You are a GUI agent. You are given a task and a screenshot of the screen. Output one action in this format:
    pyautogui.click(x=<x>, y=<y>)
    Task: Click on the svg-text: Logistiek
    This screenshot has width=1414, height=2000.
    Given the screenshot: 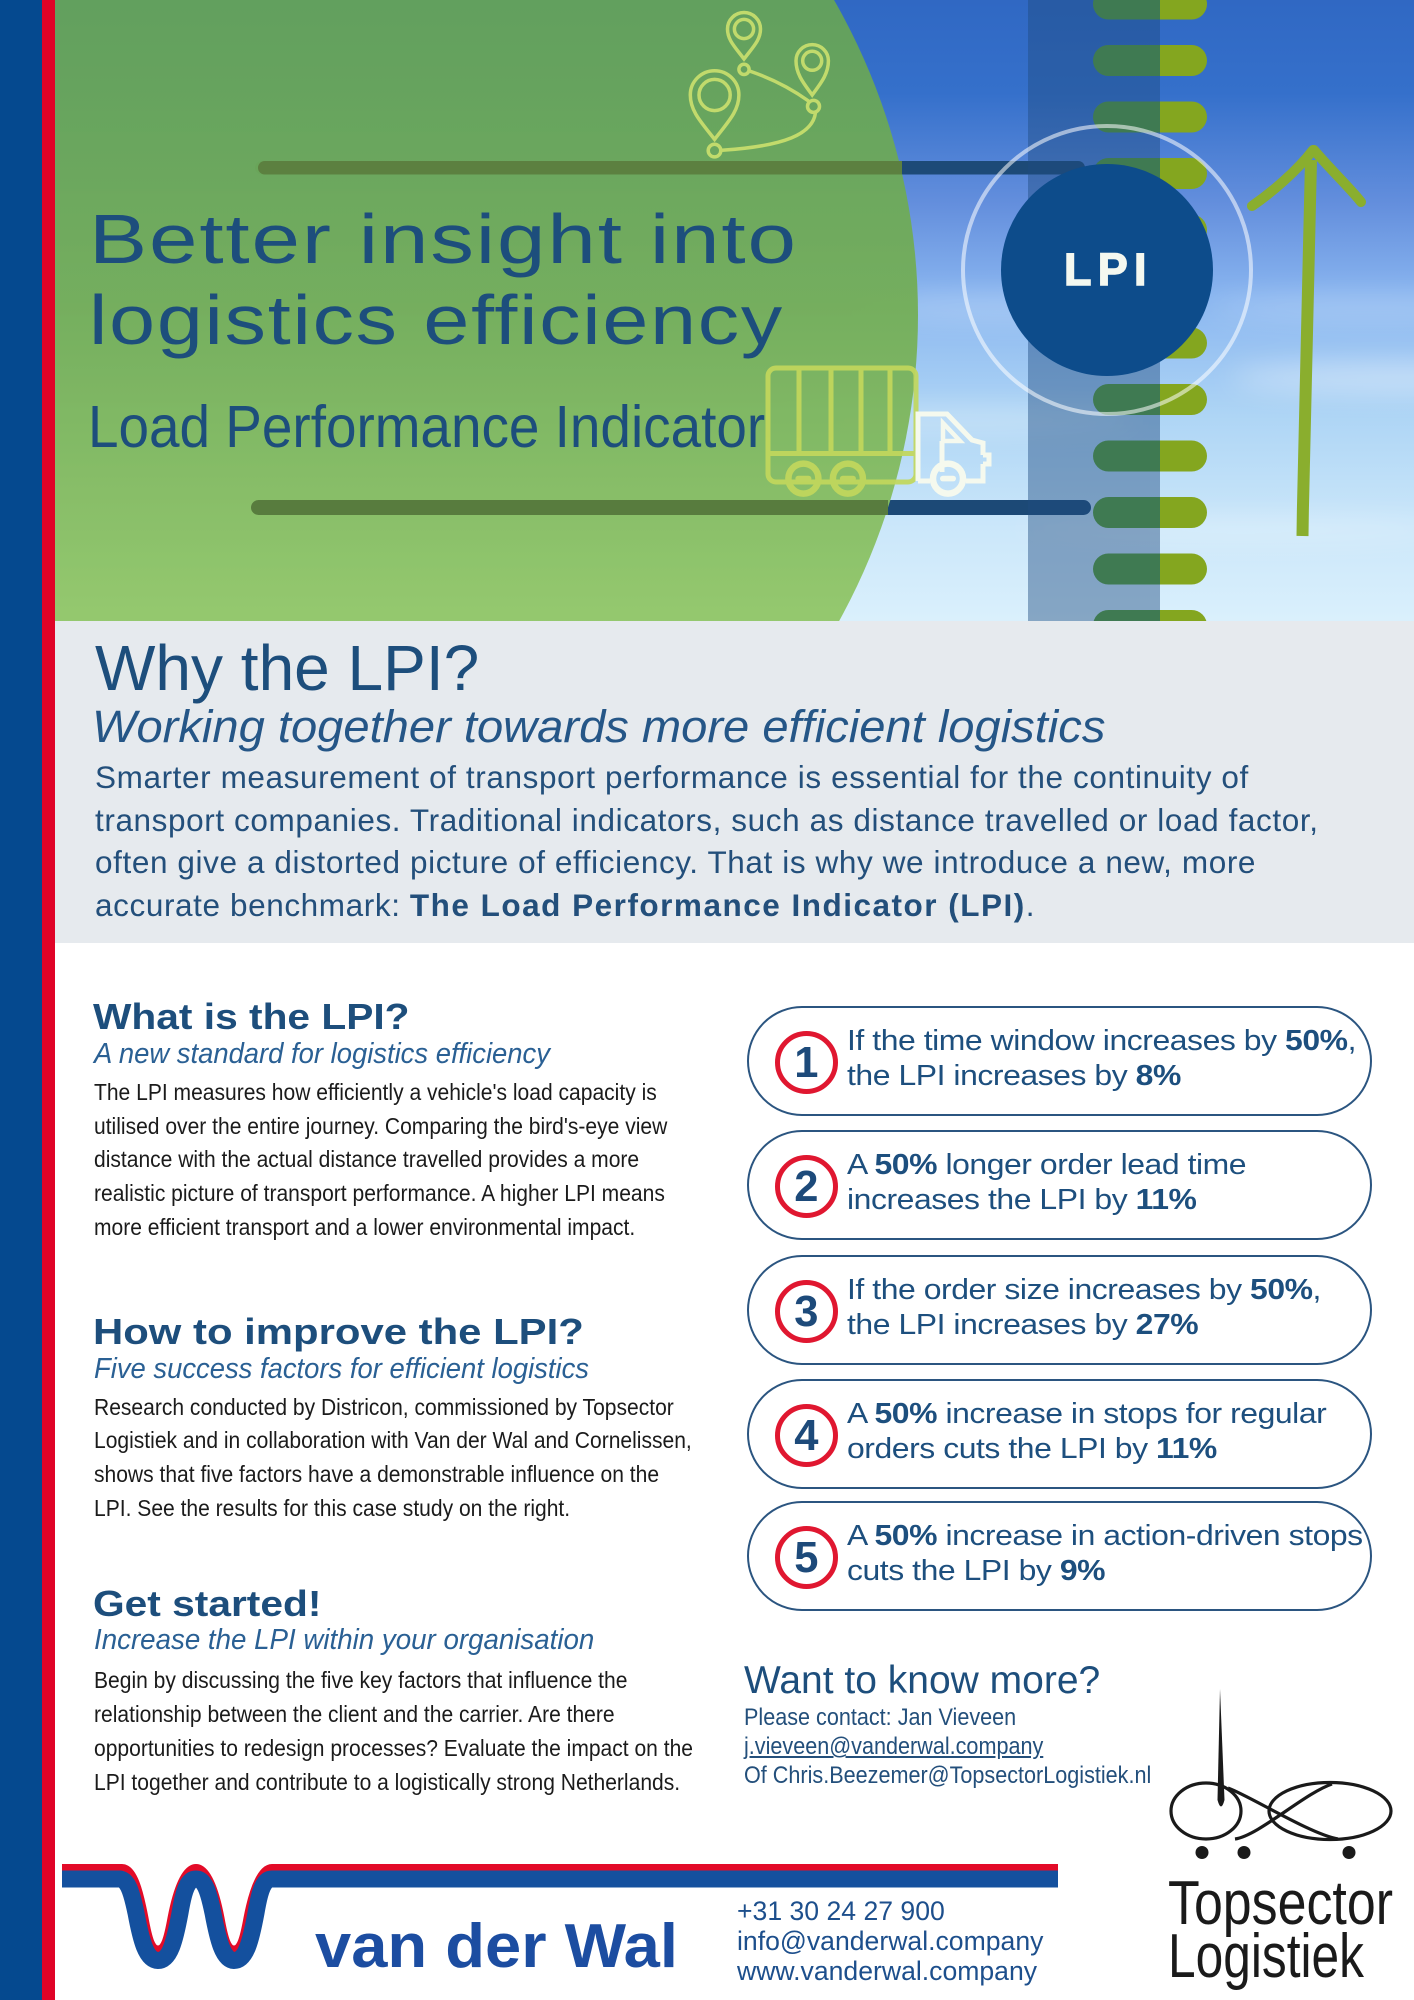 What is the action you would take?
    pyautogui.click(x=1266, y=1956)
    